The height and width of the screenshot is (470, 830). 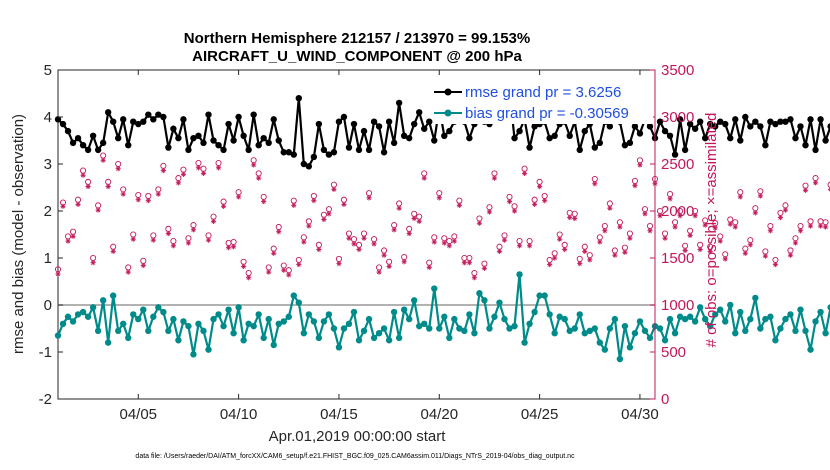 What do you see at coordinates (358, 436) in the screenshot?
I see `x-axis-label: Apr.01,2019 00:00:00 start` at bounding box center [358, 436].